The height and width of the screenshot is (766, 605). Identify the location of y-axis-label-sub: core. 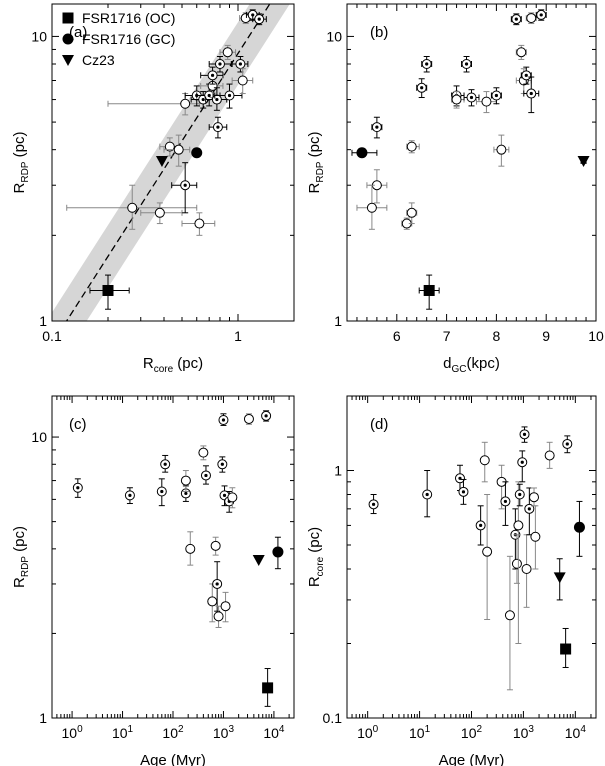
(320, 566).